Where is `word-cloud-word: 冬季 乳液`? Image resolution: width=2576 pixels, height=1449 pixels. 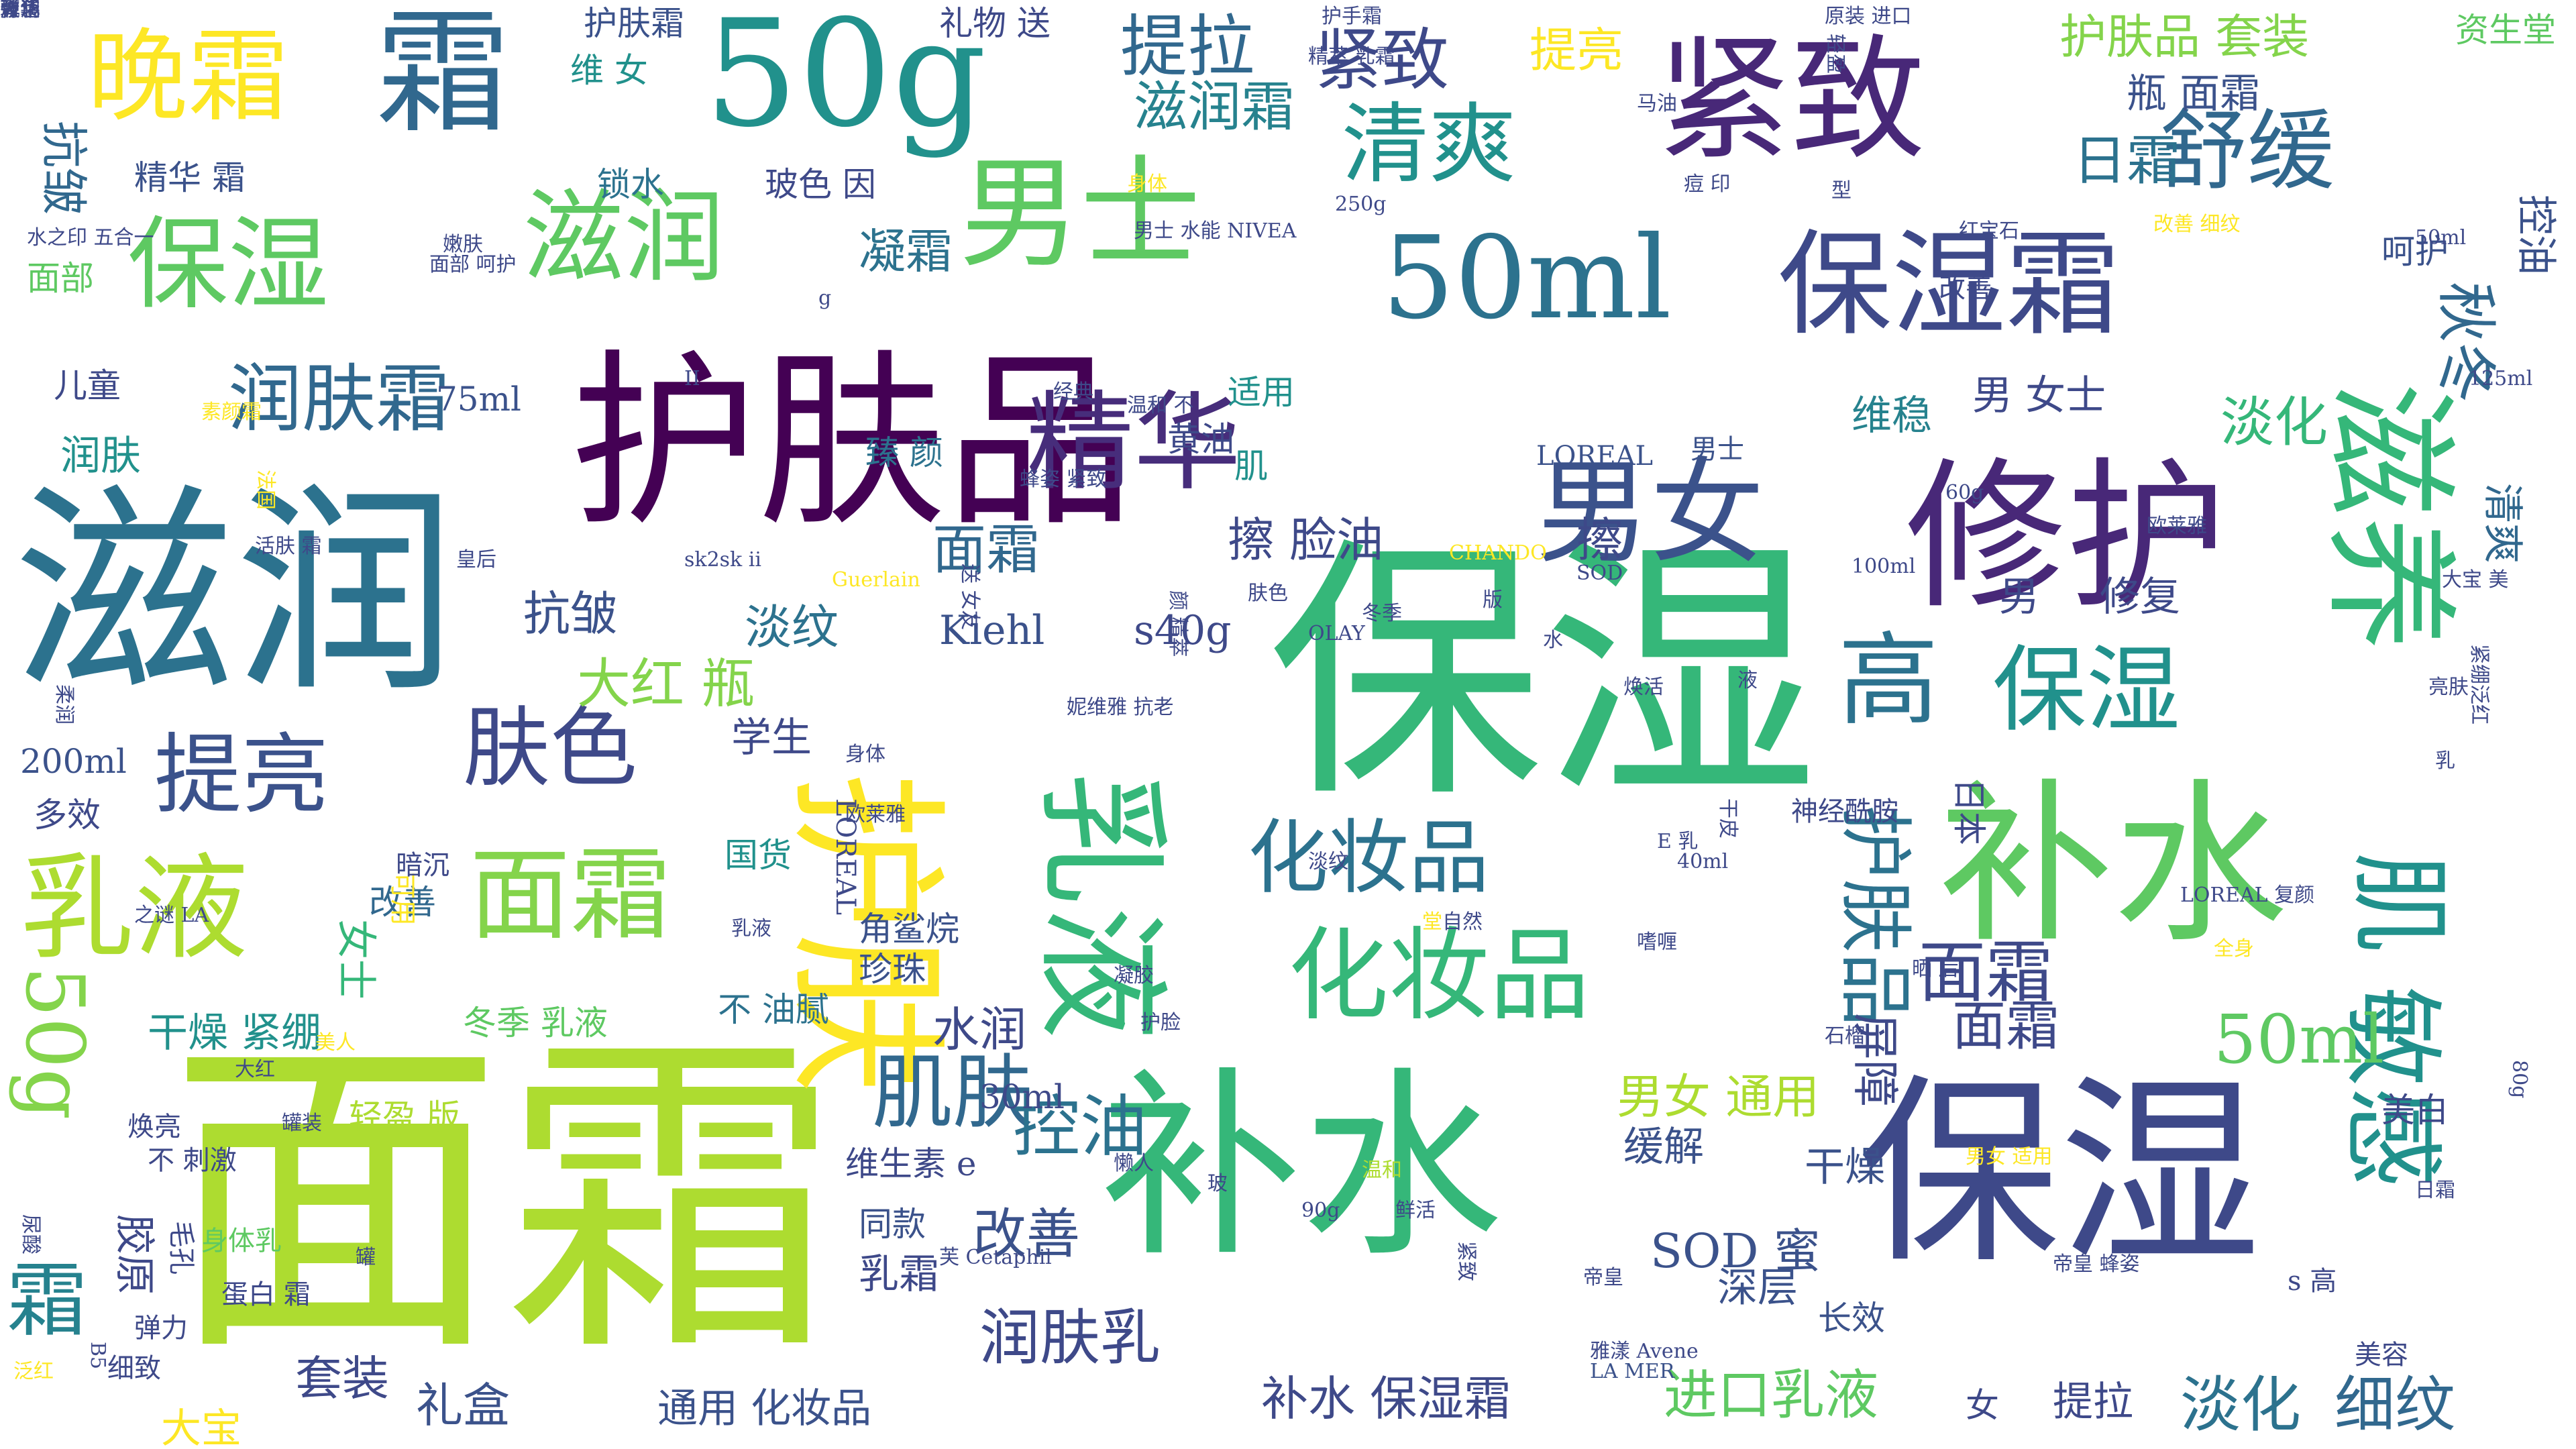
word-cloud-word: 冬季 乳液 is located at coordinates (535, 1023).